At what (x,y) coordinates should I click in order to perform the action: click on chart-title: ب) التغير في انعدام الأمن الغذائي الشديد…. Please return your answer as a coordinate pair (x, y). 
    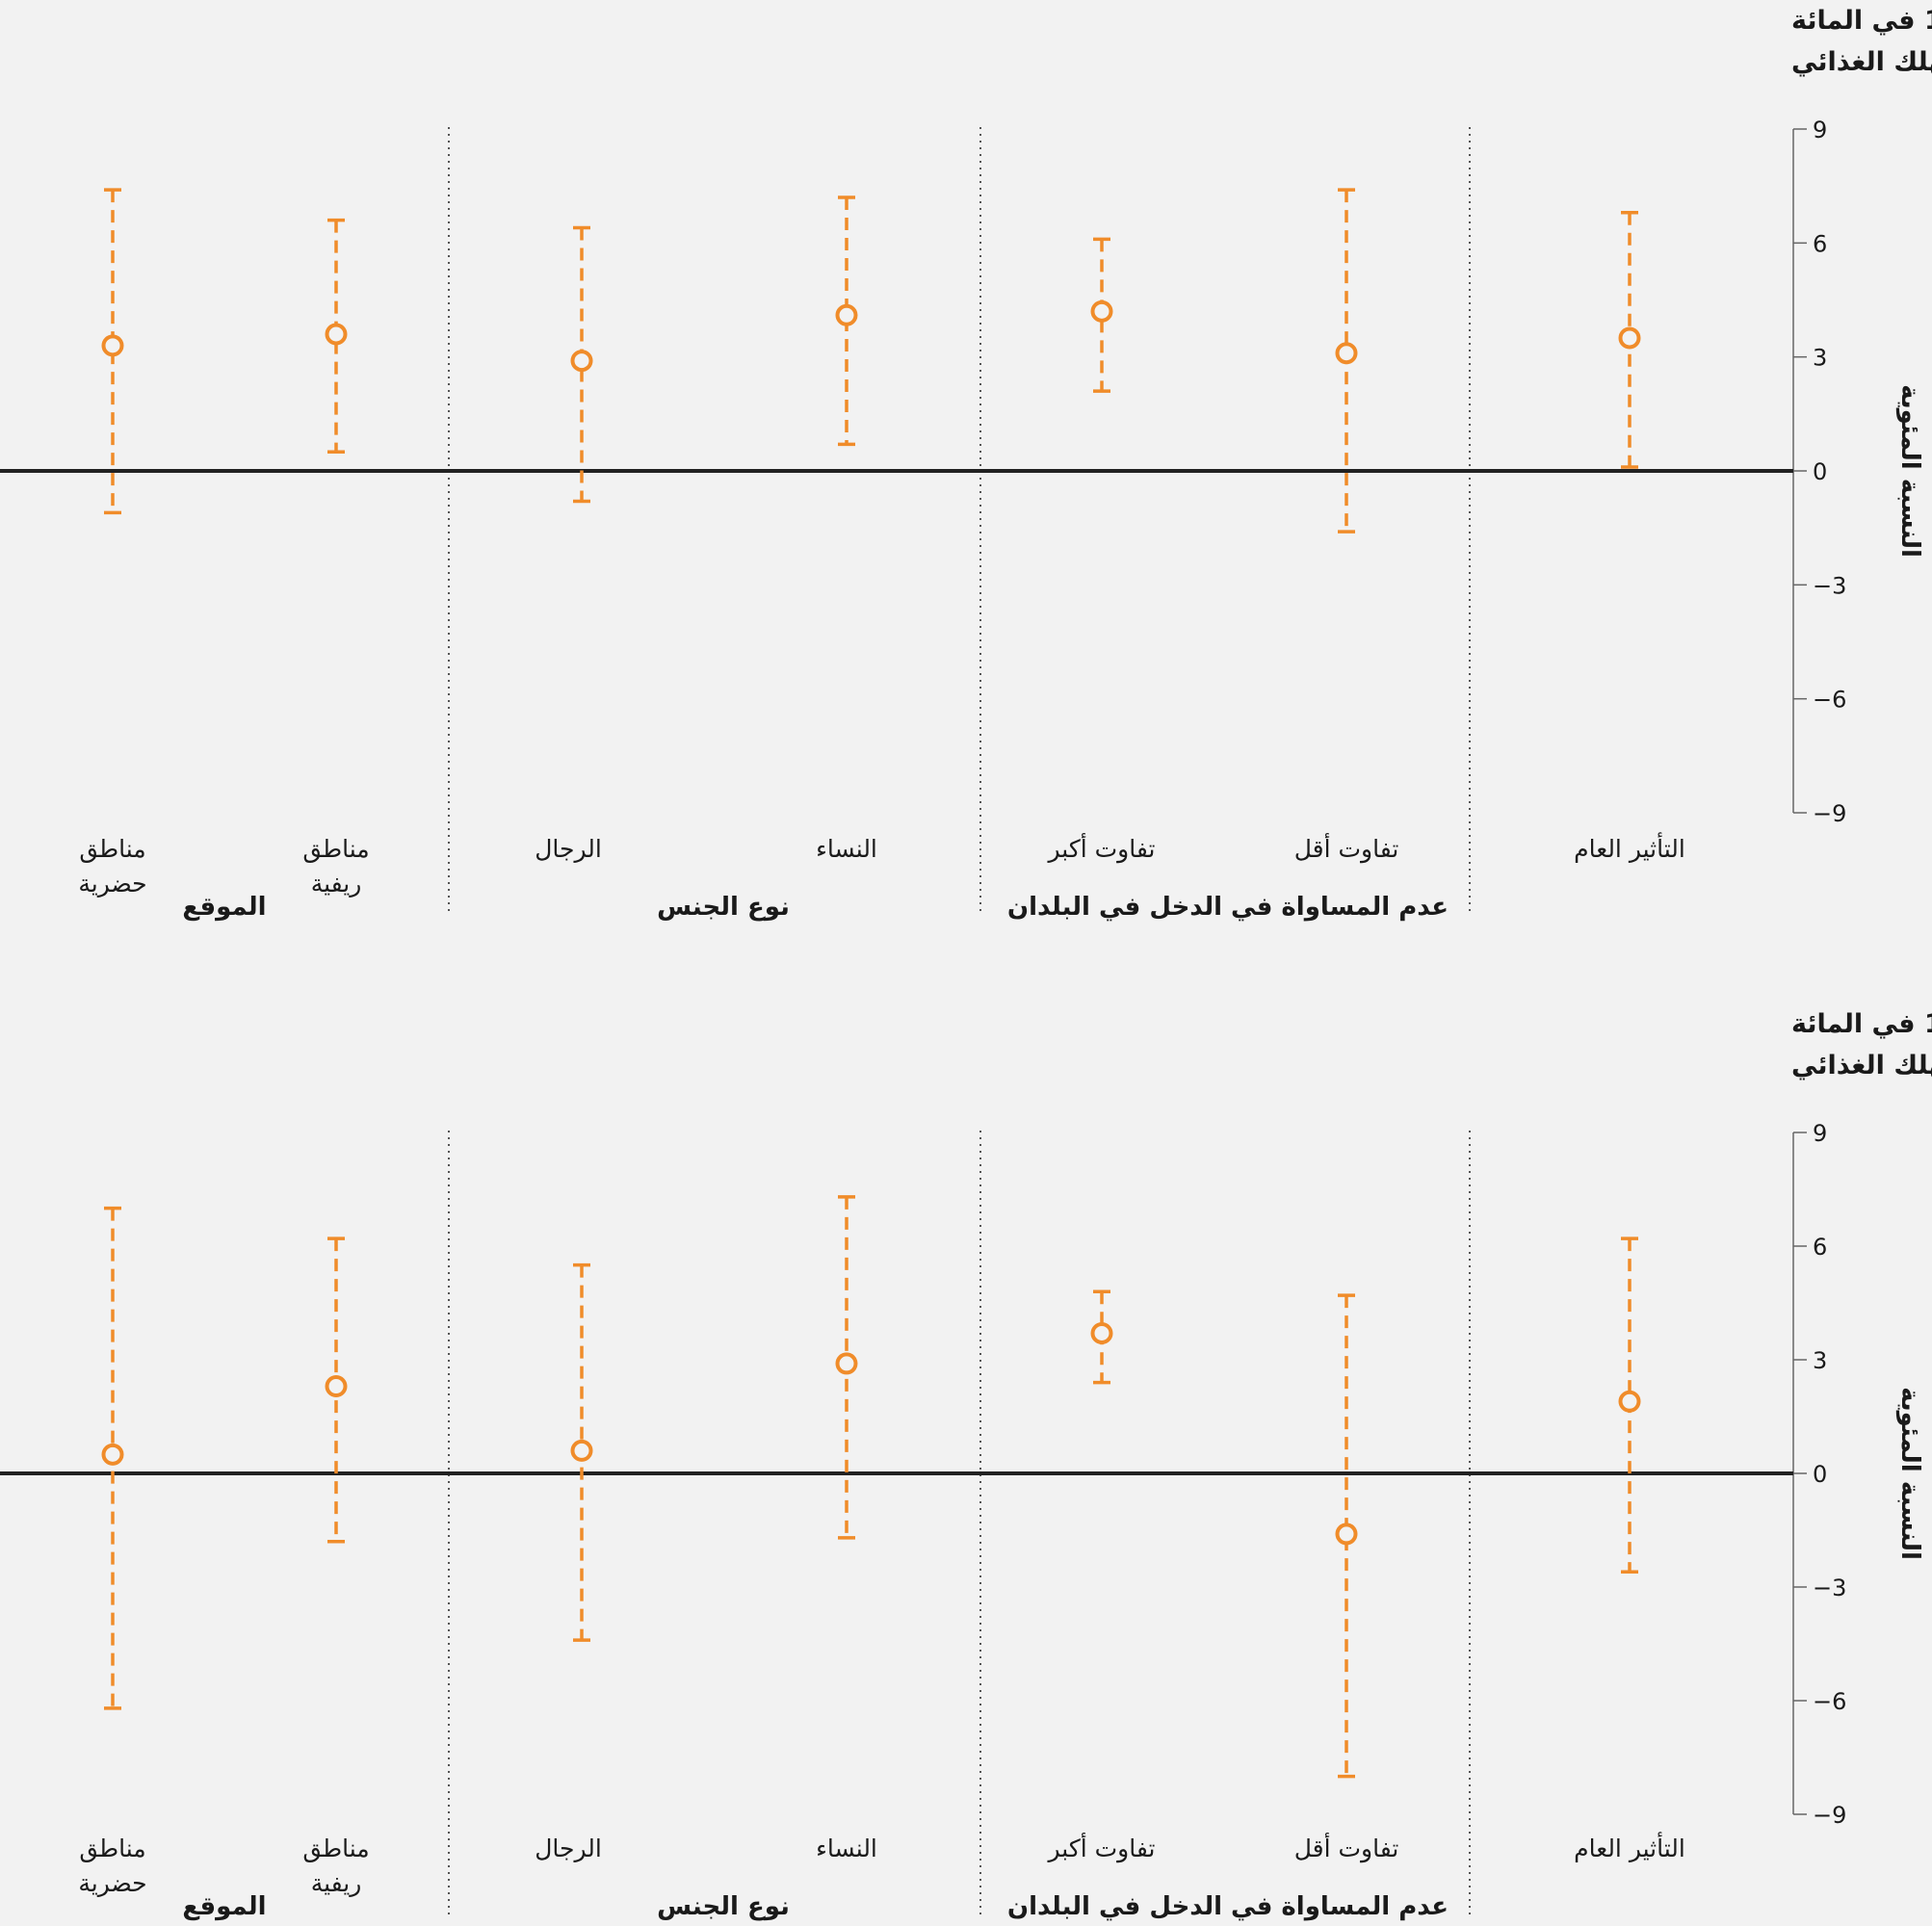
    Looking at the image, I should click on (1861, 1023).